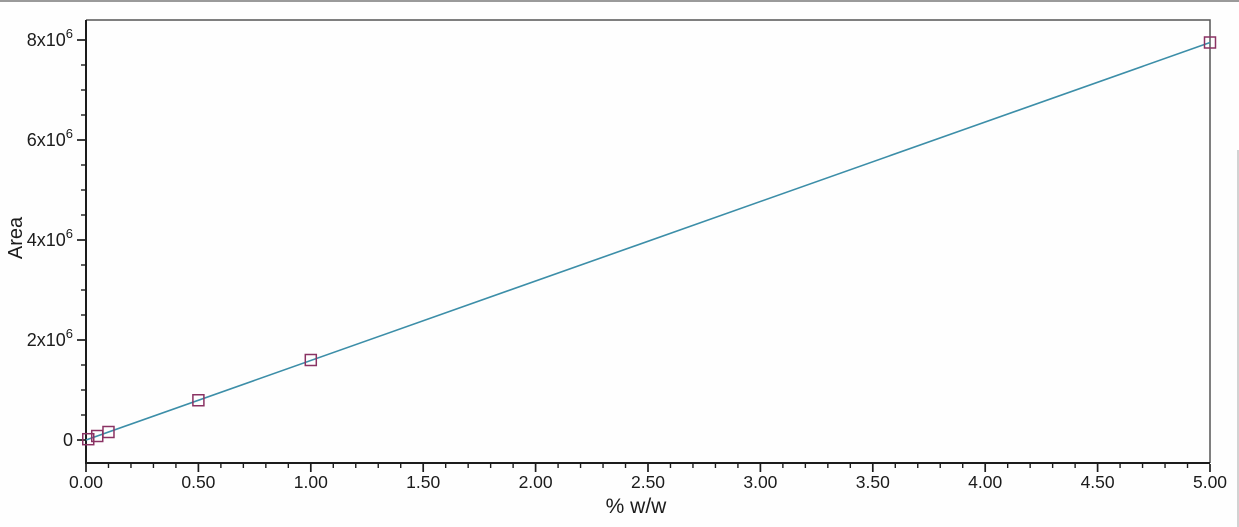 The width and height of the screenshot is (1239, 527). What do you see at coordinates (1210, 482) in the screenshot?
I see `svg-text: 5.00` at bounding box center [1210, 482].